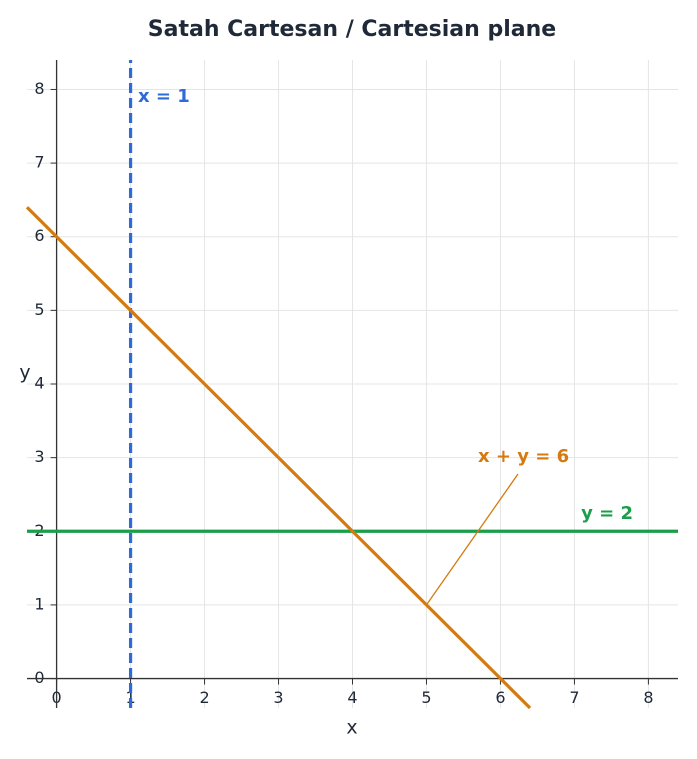  Describe the element at coordinates (352, 697) in the screenshot. I see `x-tick-label: 4` at that location.